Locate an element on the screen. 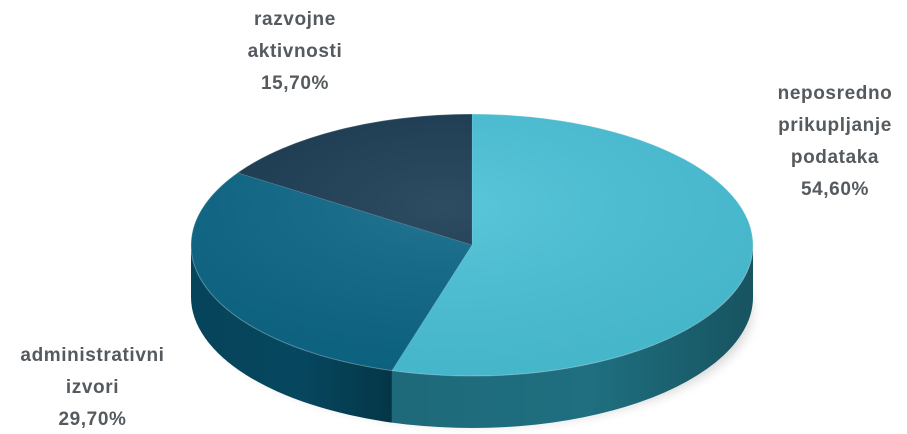 This screenshot has height=434, width=907. data-label-line: podataka is located at coordinates (835, 157).